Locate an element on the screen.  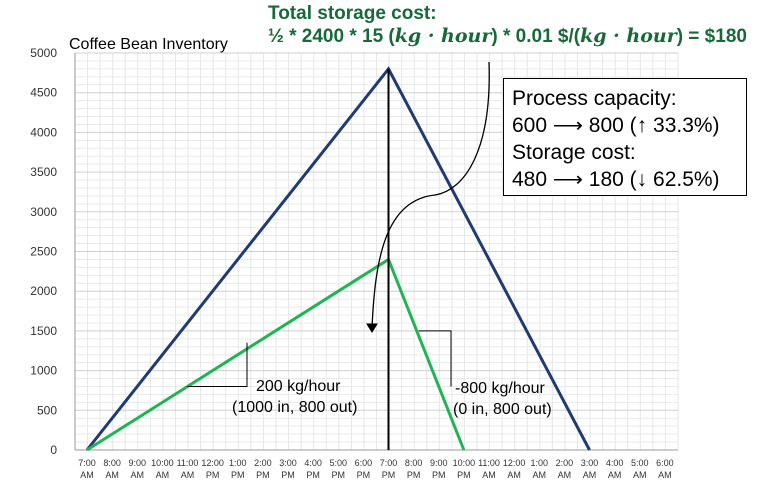
inflow-rate-detail: (1000 in, 800 out) is located at coordinates (295, 407).